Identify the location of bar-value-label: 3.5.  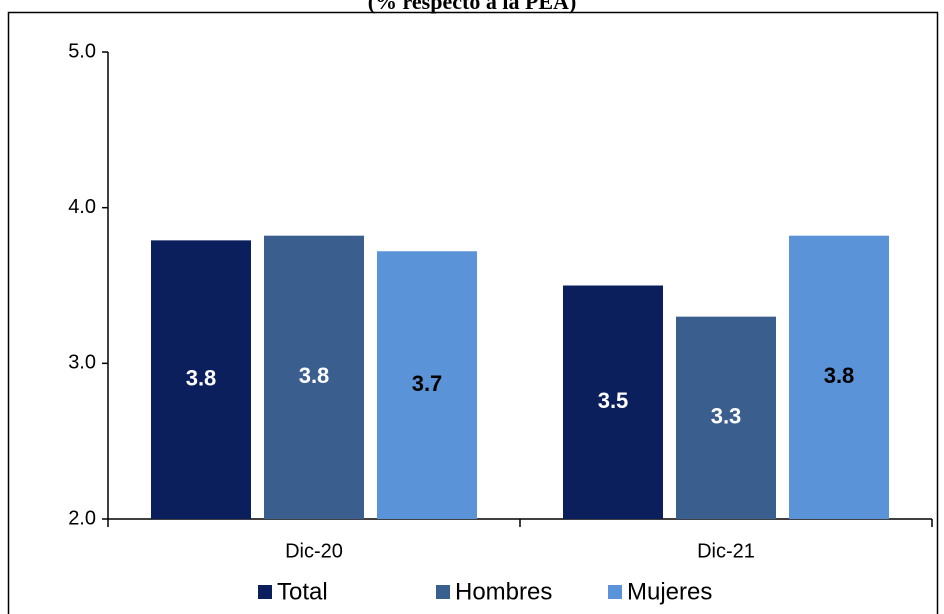
(613, 400).